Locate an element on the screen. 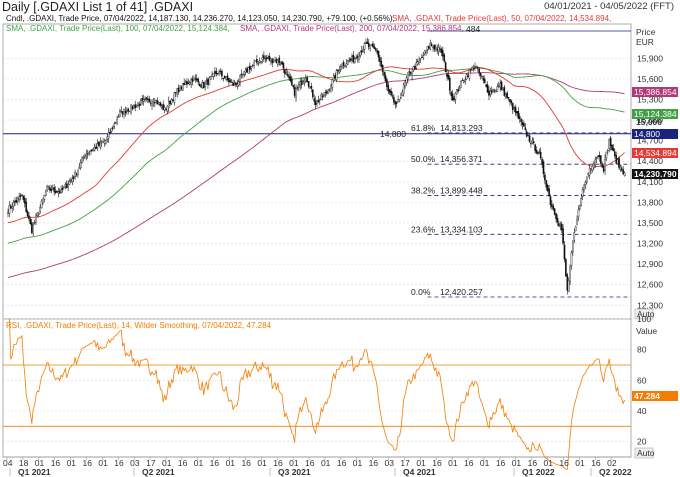 This screenshot has height=477, width=680. top-marker-label: 484 is located at coordinates (473, 29).